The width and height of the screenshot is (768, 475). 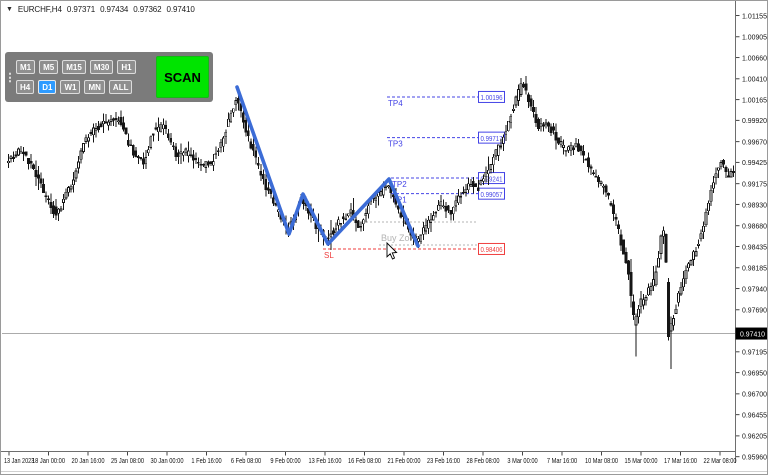 I want to click on price-tick-label: 0.98680, so click(x=754, y=225).